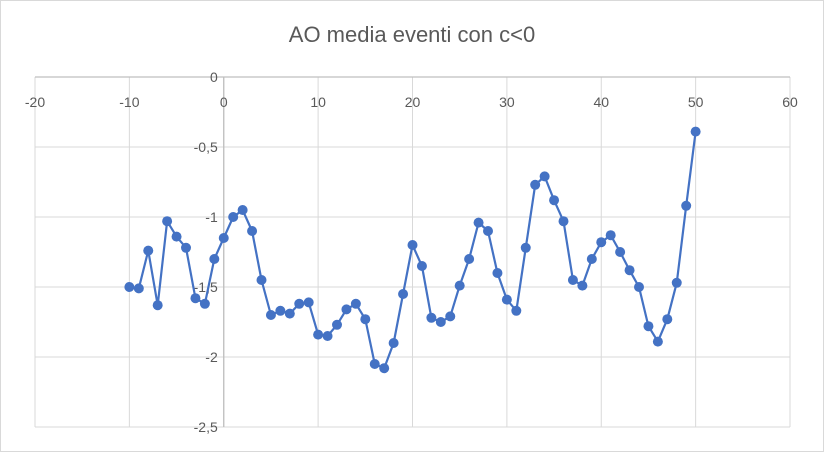  Describe the element at coordinates (214, 77) in the screenshot. I see `y-tick-label: 0` at that location.